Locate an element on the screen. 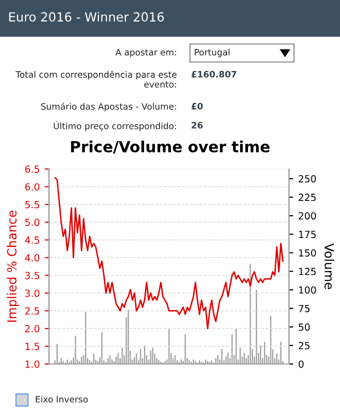  y2-tick-label: 25 is located at coordinates (304, 346).